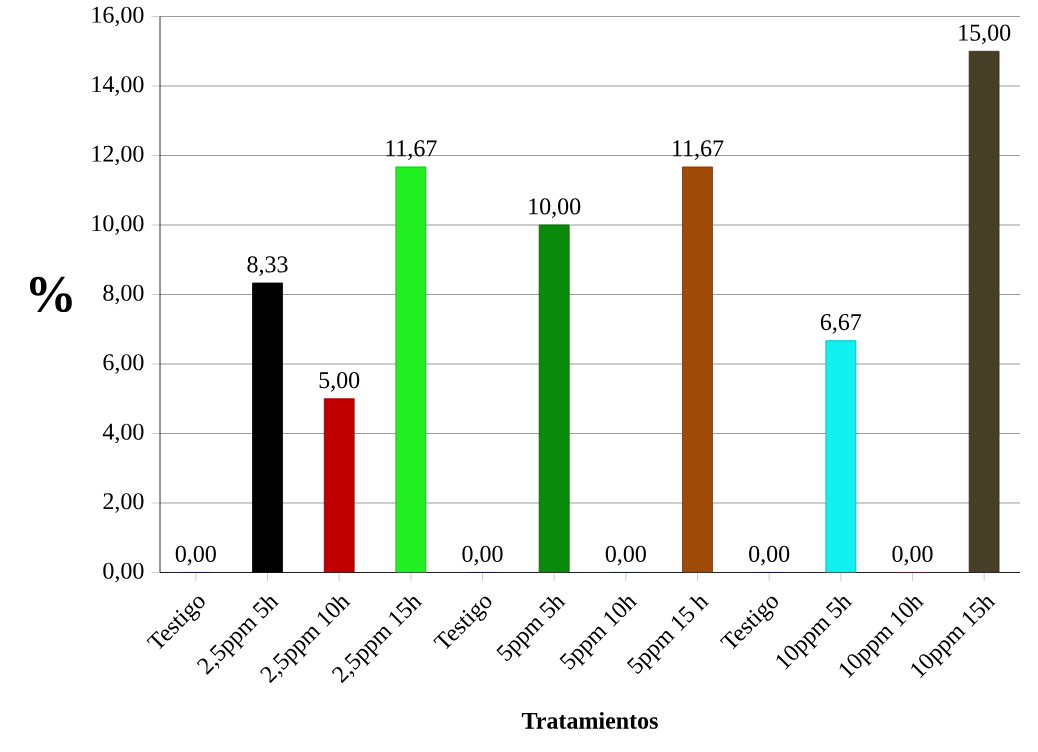 This screenshot has width=1038, height=752. What do you see at coordinates (555, 208) in the screenshot?
I see `data-label: 10,00` at bounding box center [555, 208].